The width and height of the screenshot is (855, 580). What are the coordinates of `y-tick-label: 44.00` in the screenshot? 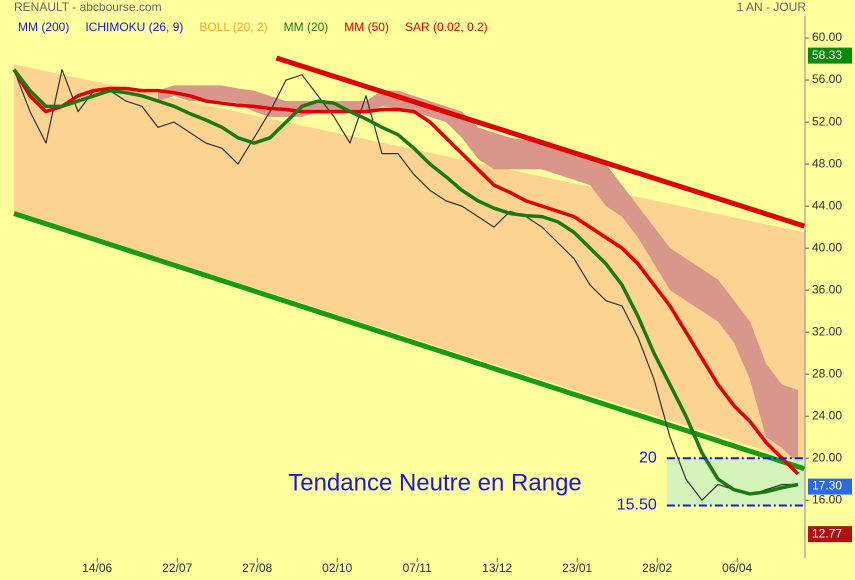 It's located at (827, 205).